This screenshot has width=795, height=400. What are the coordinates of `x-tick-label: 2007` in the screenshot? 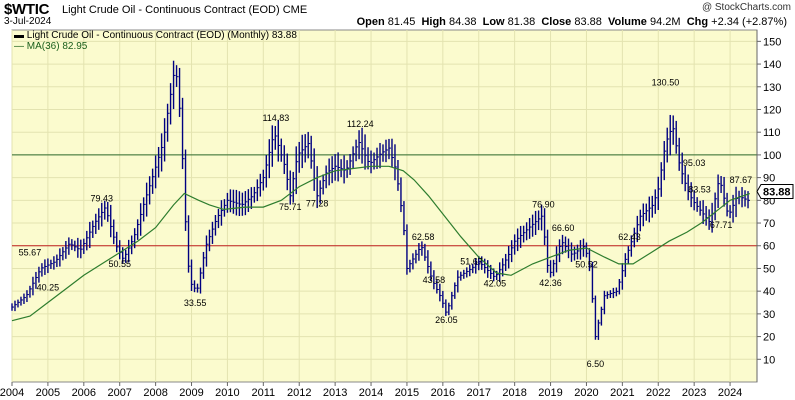 It's located at (119, 393).